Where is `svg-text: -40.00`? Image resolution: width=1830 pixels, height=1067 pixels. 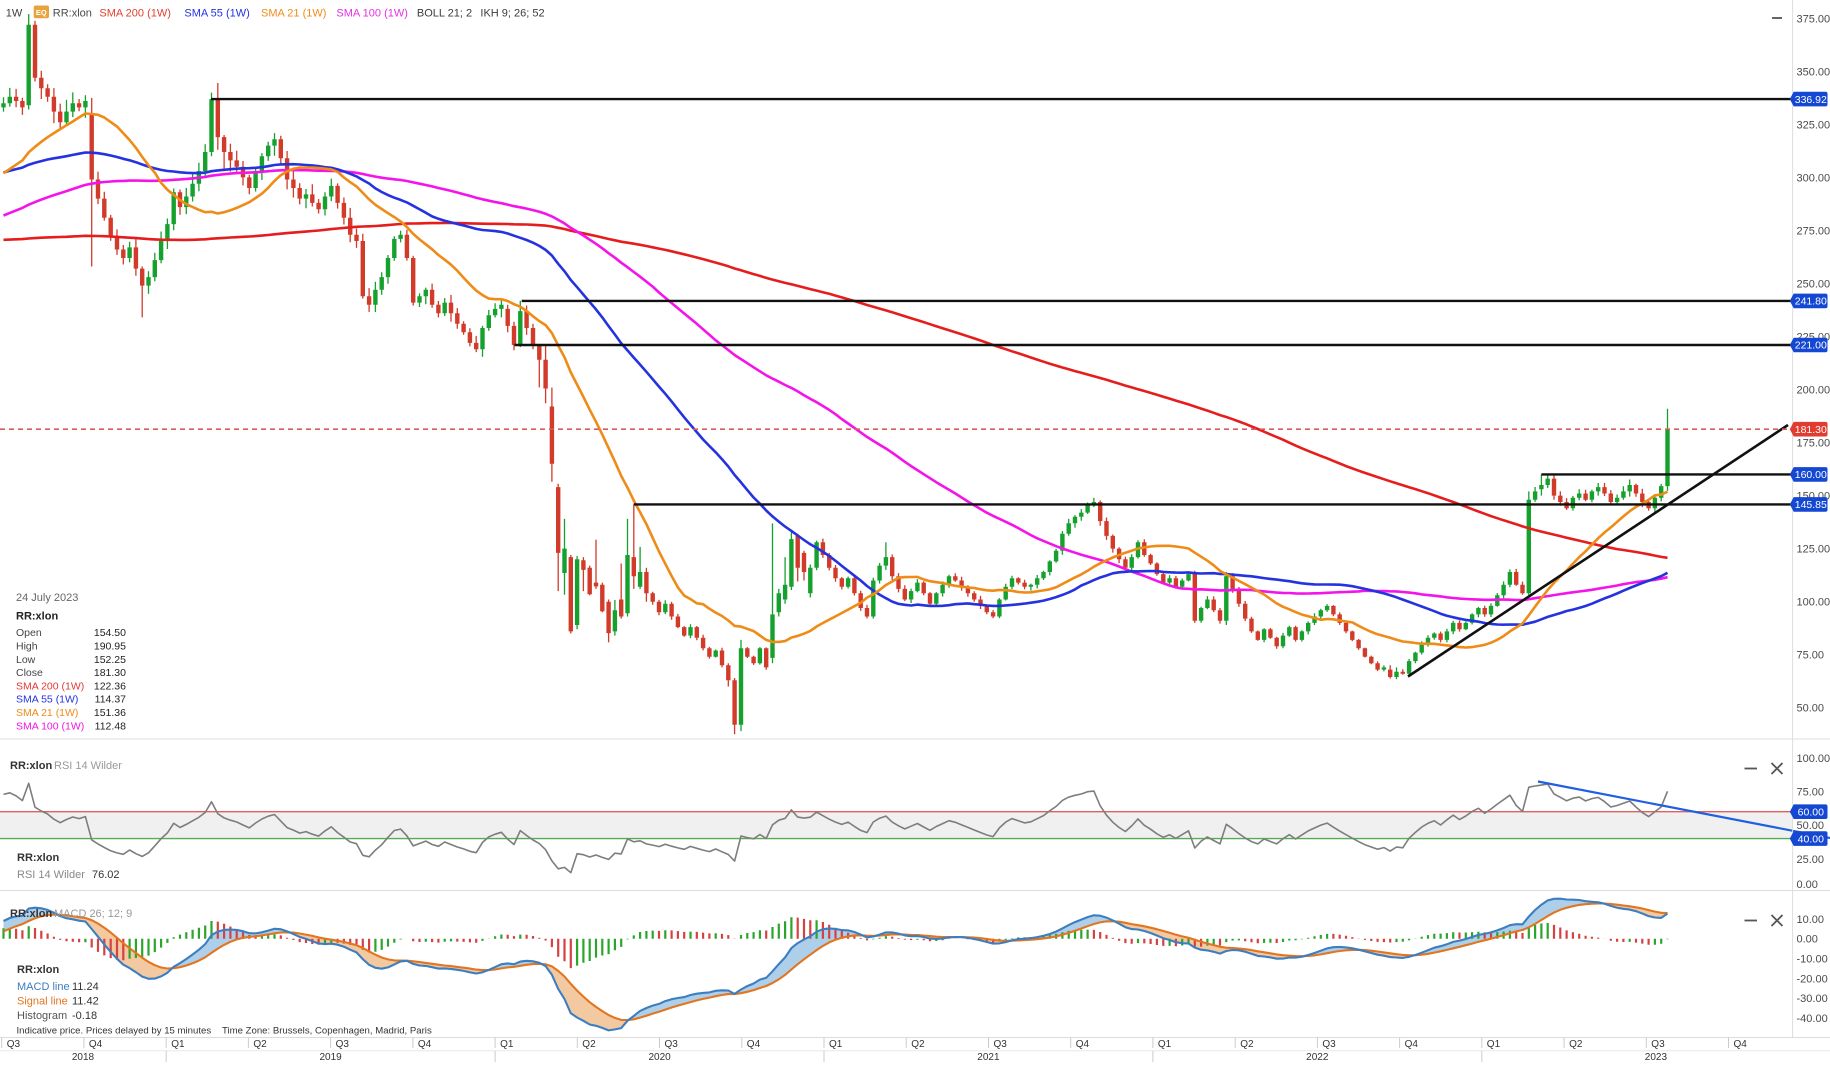
svg-text: -40.00 is located at coordinates (1812, 1019).